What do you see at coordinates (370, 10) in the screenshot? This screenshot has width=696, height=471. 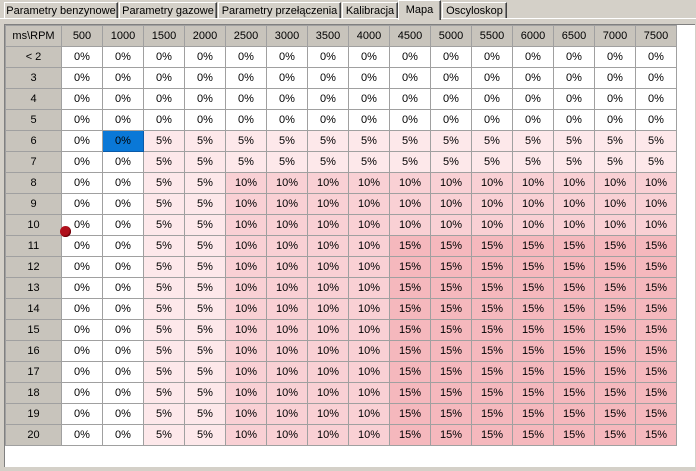 I see `tab-kalibracja: Kalibracja` at bounding box center [370, 10].